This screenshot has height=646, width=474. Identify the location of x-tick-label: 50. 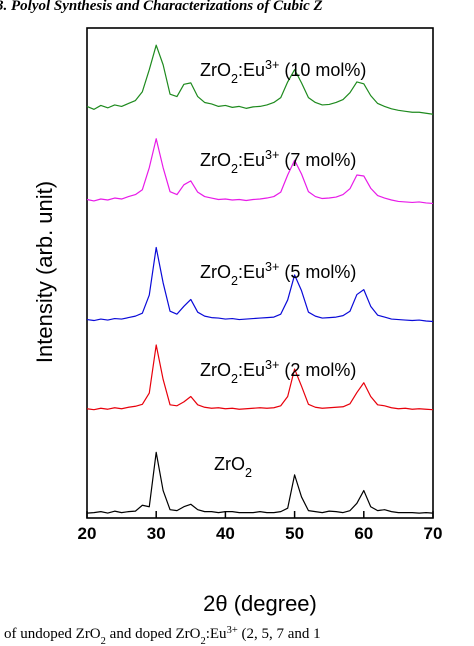
(294, 533).